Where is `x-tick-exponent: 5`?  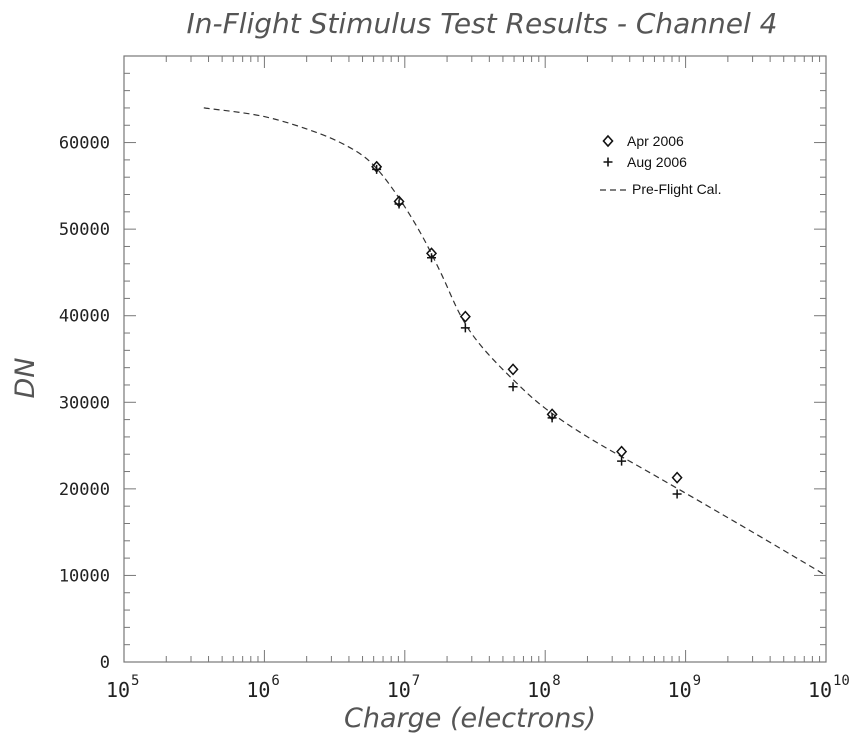 x-tick-exponent: 5 is located at coordinates (135, 681).